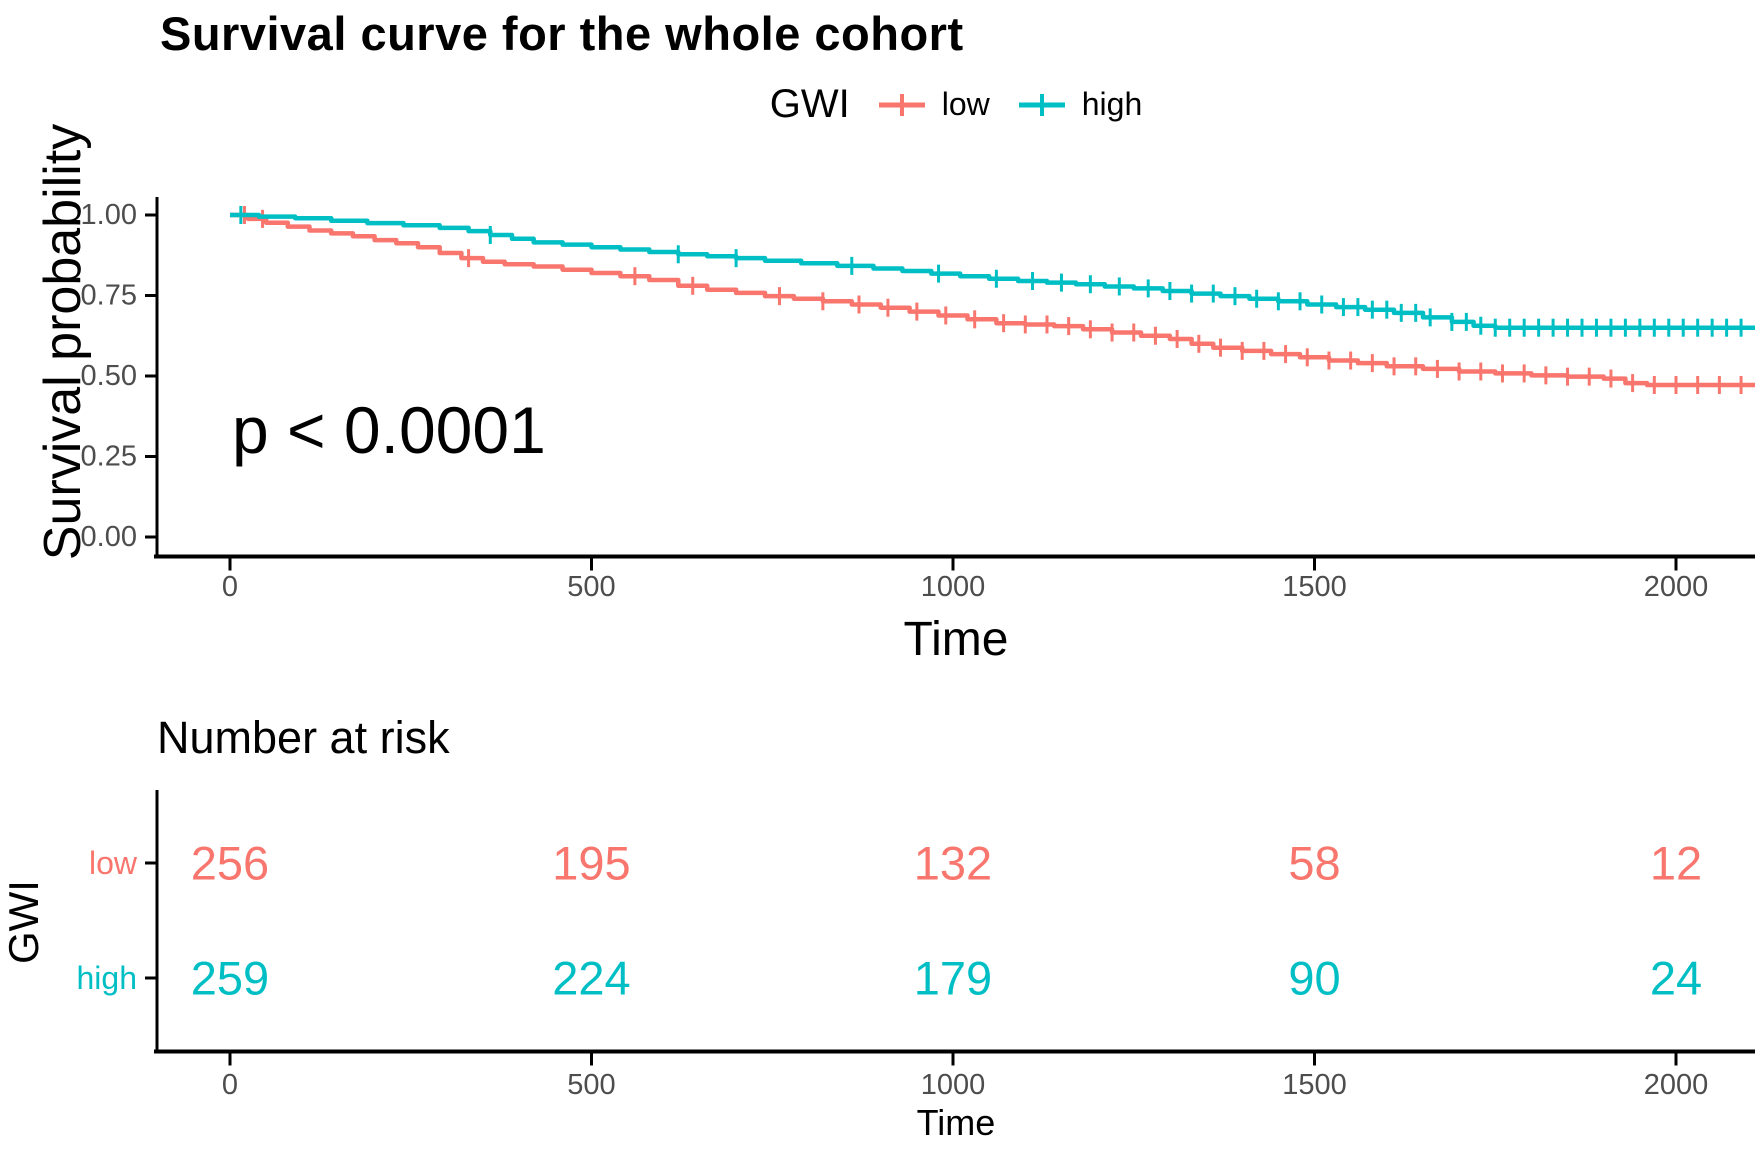 The height and width of the screenshot is (1149, 1755). I want to click on risk-x-tick-label: 500, so click(591, 1085).